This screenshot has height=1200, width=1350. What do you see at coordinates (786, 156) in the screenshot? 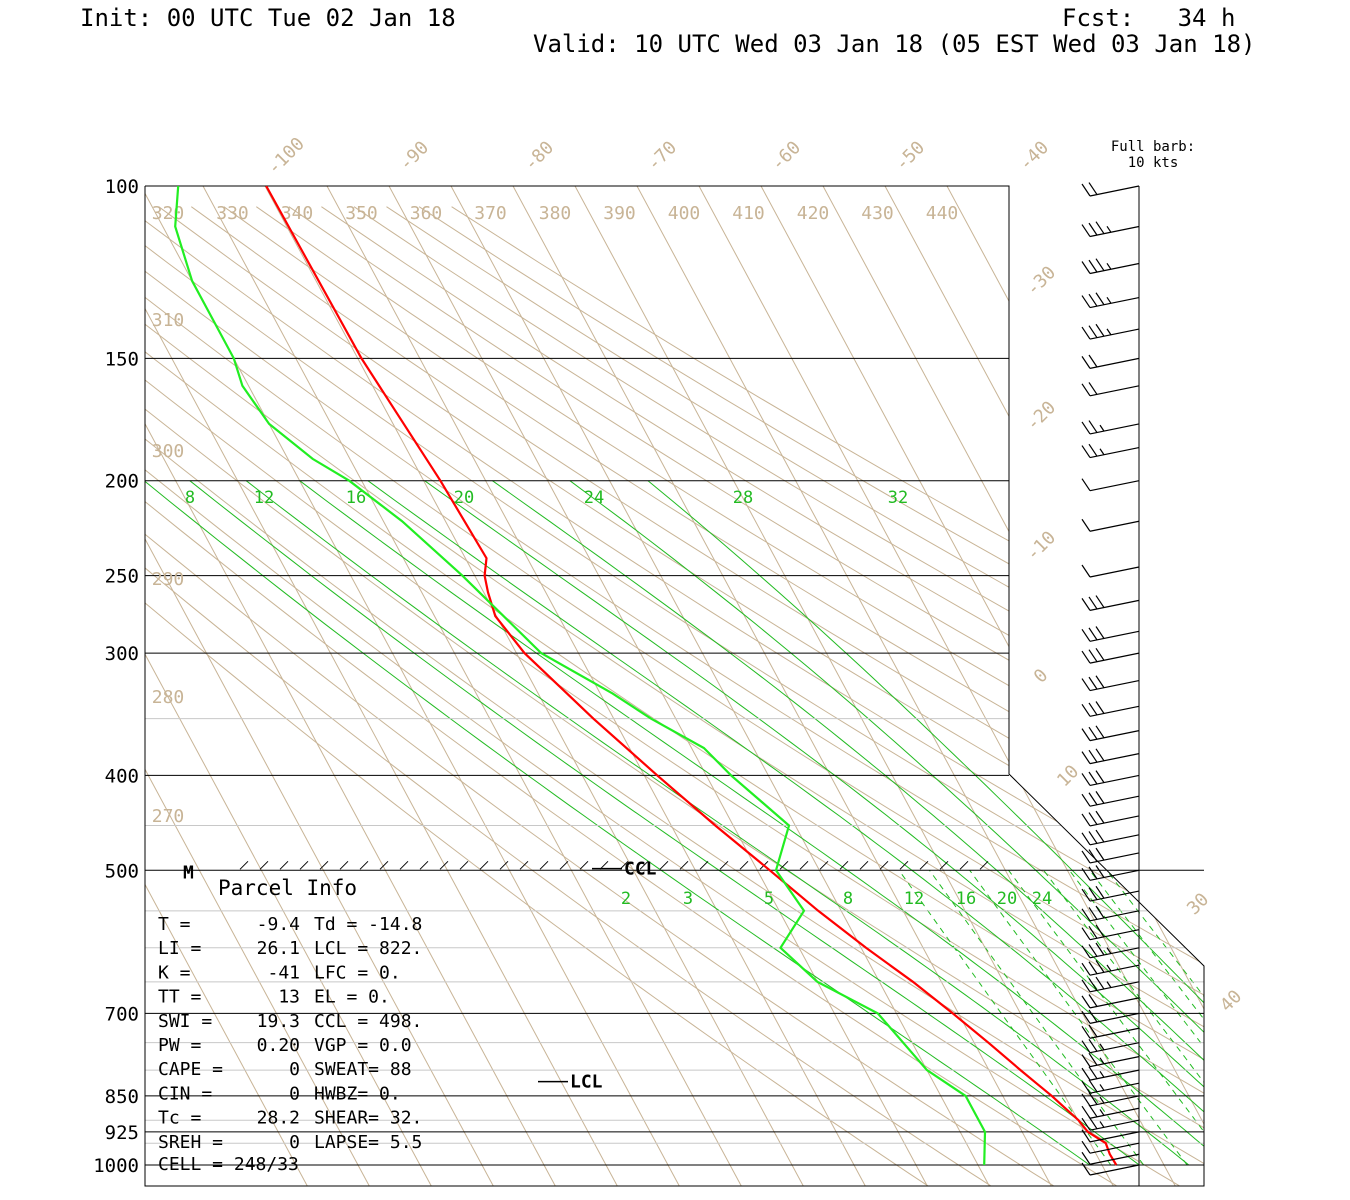
I see `isotherm-label: -60` at bounding box center [786, 156].